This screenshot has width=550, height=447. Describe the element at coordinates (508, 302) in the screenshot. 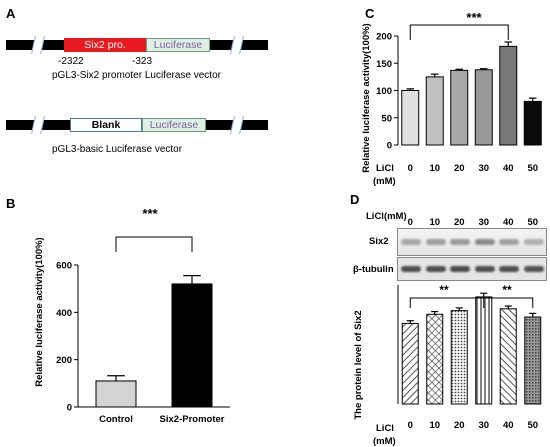

I see `chart-d-bracket-right` at that location.